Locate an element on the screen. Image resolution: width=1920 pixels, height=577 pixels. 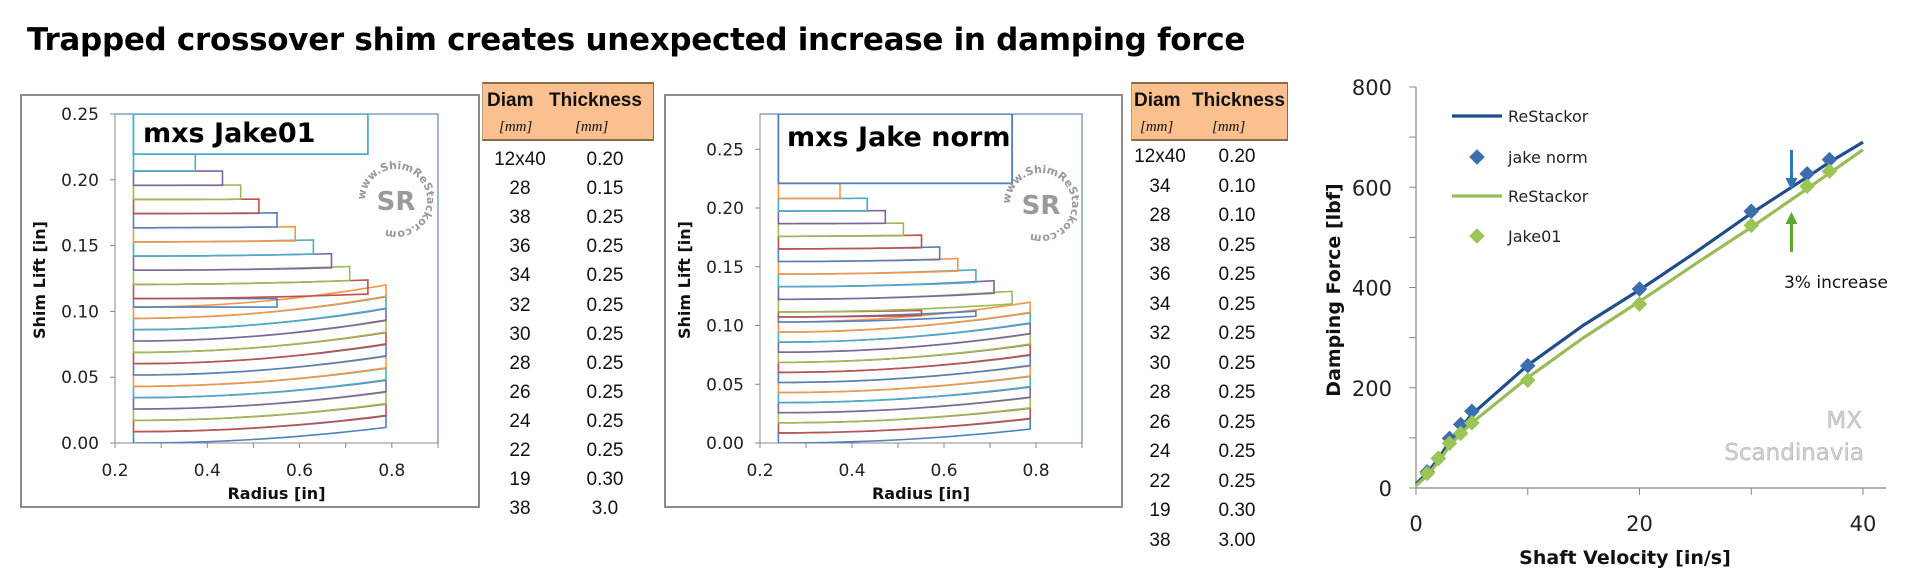
table-cell-diam: 19 is located at coordinates (520, 480).